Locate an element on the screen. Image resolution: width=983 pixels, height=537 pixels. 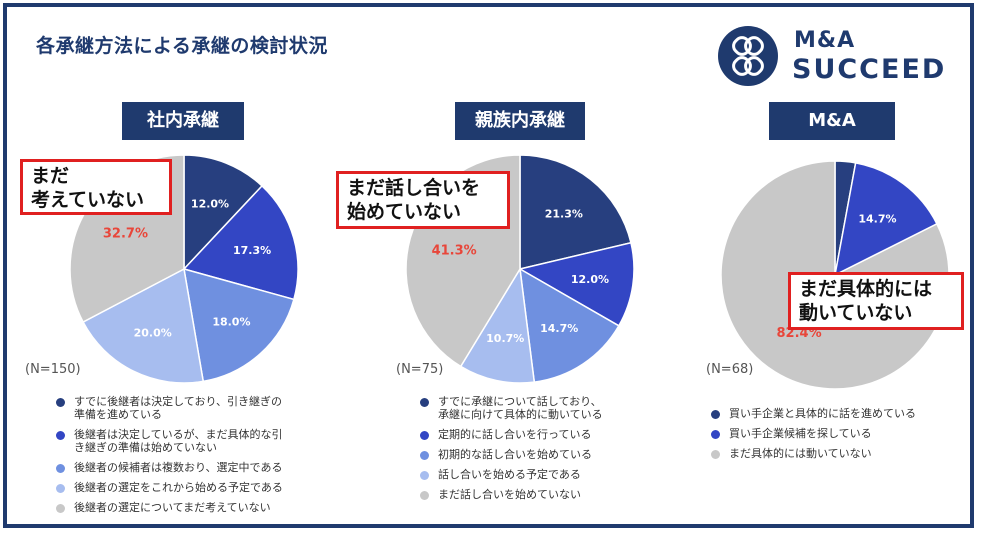
chart-3-header: M&A is located at coordinates (832, 121).